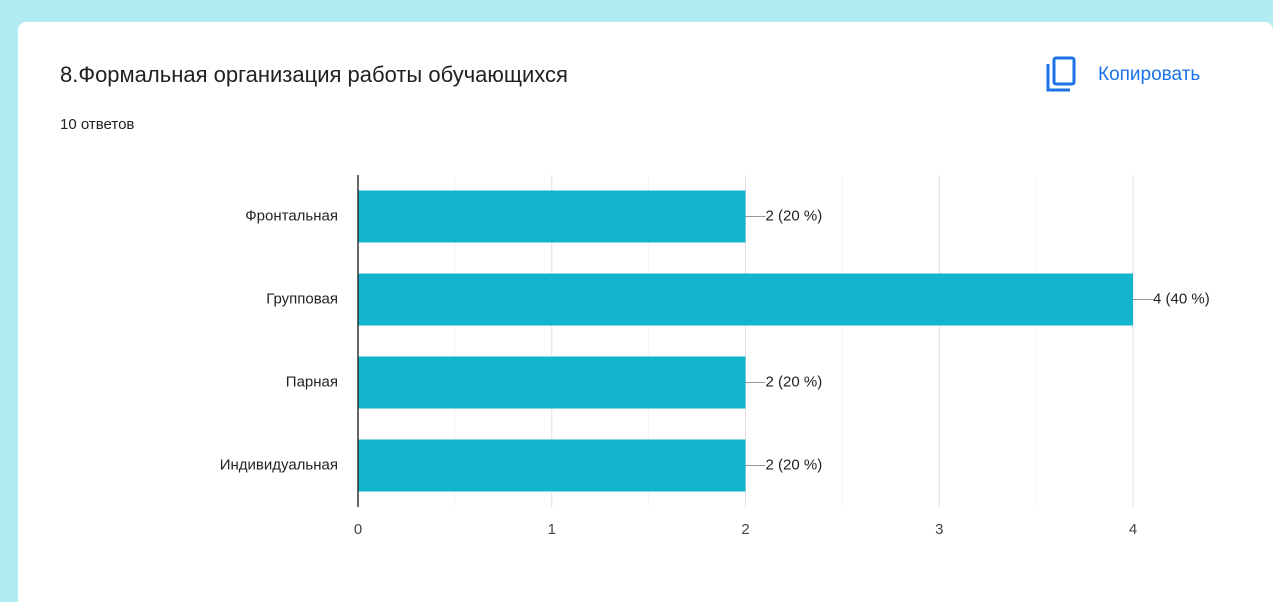  Describe the element at coordinates (97, 124) in the screenshot. I see `subtitle: 10 ответов` at that location.